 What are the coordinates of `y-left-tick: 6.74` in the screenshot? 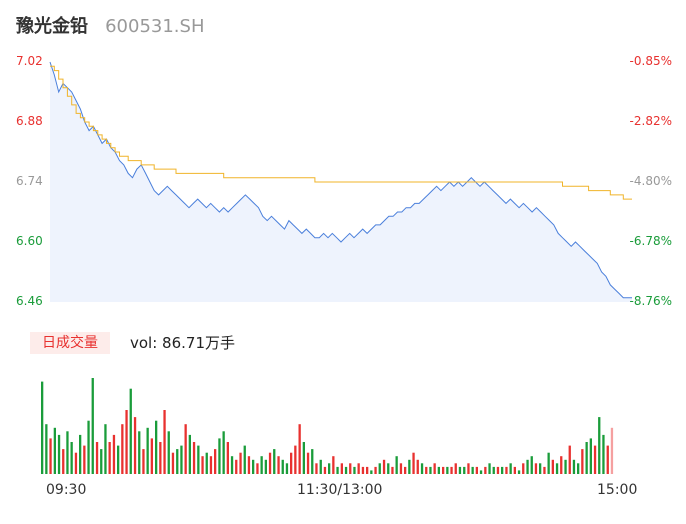 It's located at (29, 181).